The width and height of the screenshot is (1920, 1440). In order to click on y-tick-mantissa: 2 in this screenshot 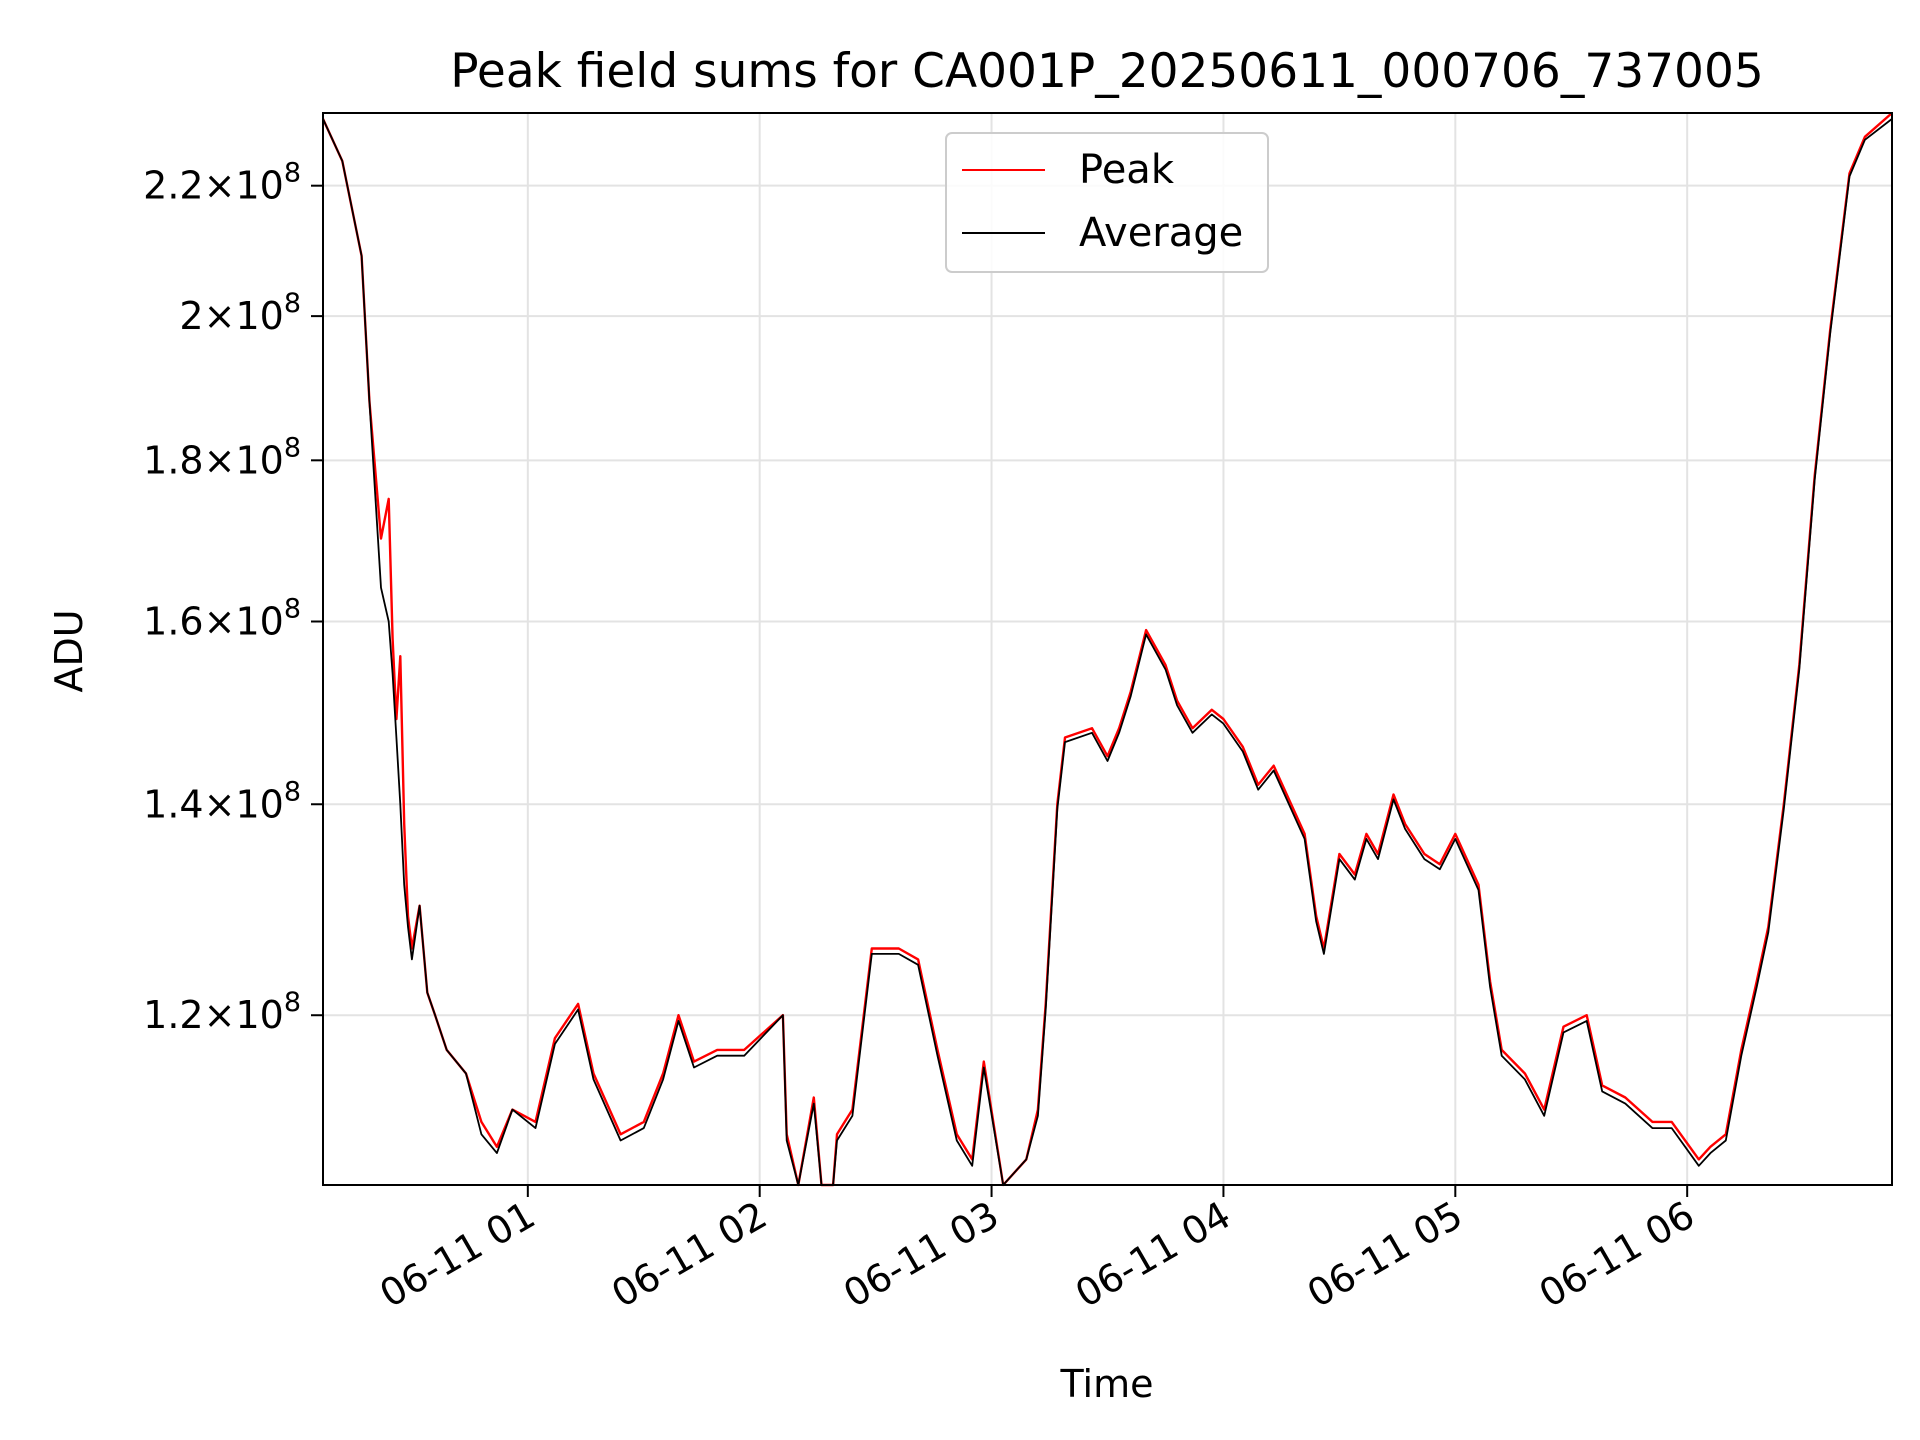, I will do `click(191, 316)`.